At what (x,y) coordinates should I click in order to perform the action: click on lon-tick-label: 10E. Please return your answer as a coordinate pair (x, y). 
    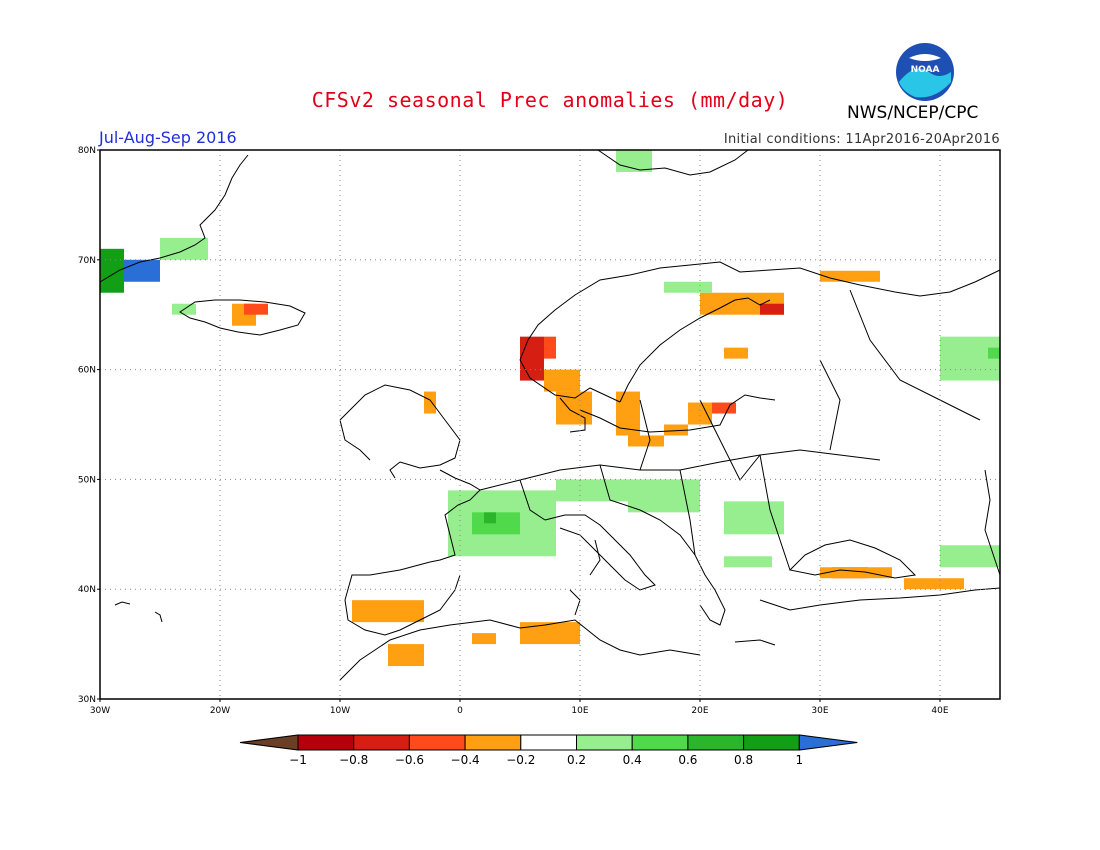
    Looking at the image, I should click on (579, 711).